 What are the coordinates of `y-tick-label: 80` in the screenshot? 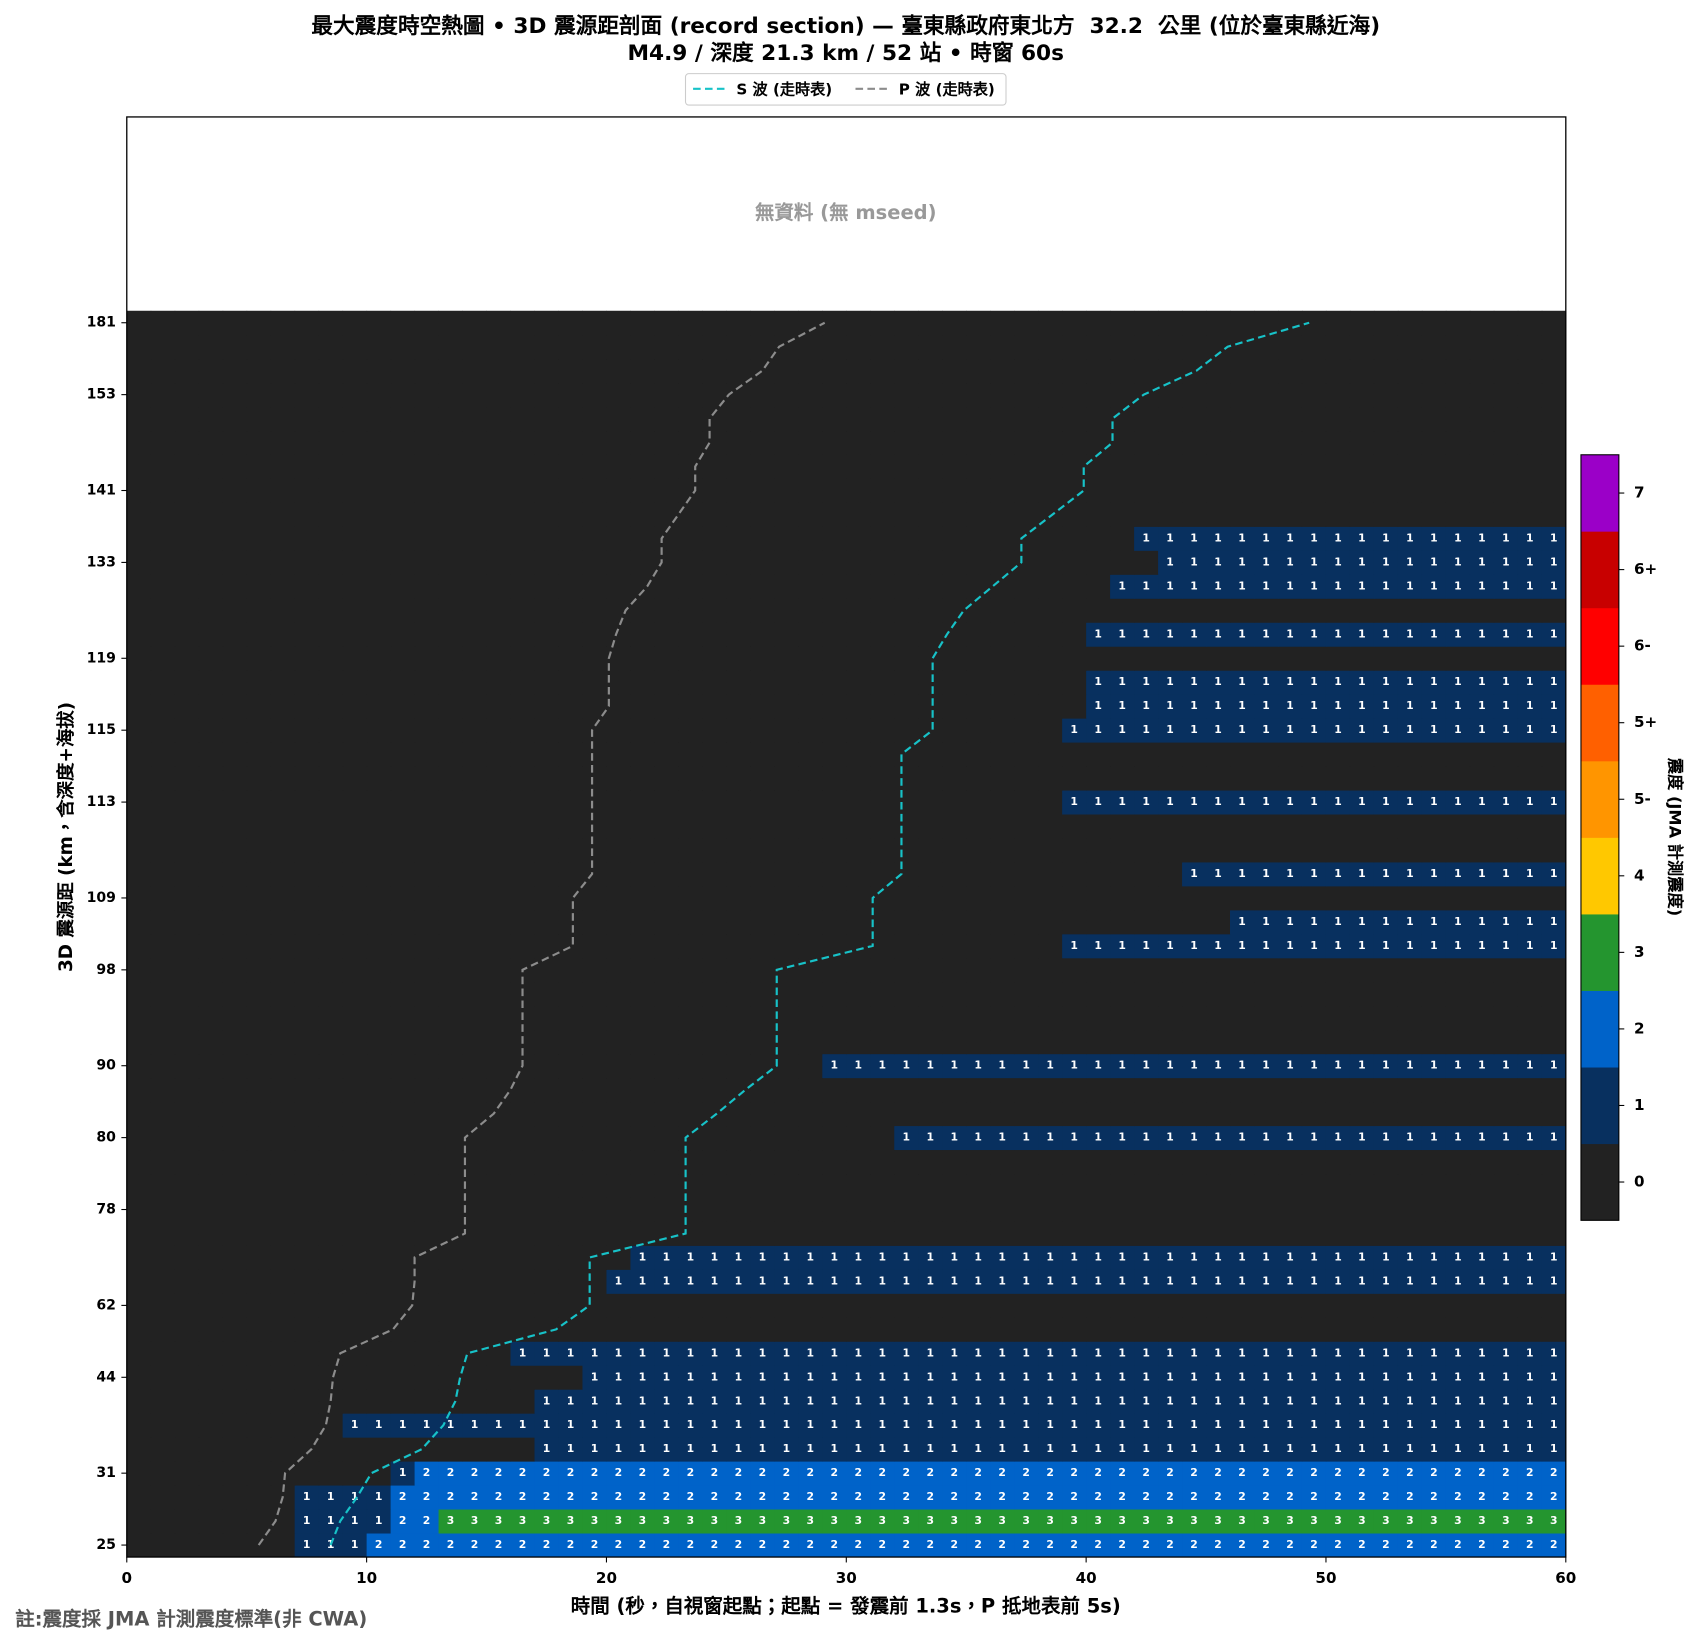 It's located at (106, 1138).